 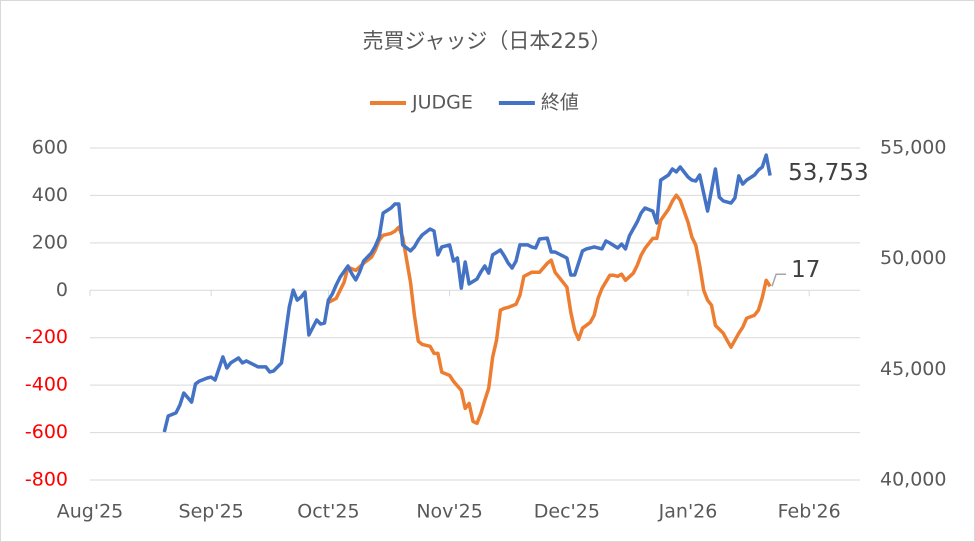 What do you see at coordinates (90, 512) in the screenshot?
I see `x-tick-label: Aug'25` at bounding box center [90, 512].